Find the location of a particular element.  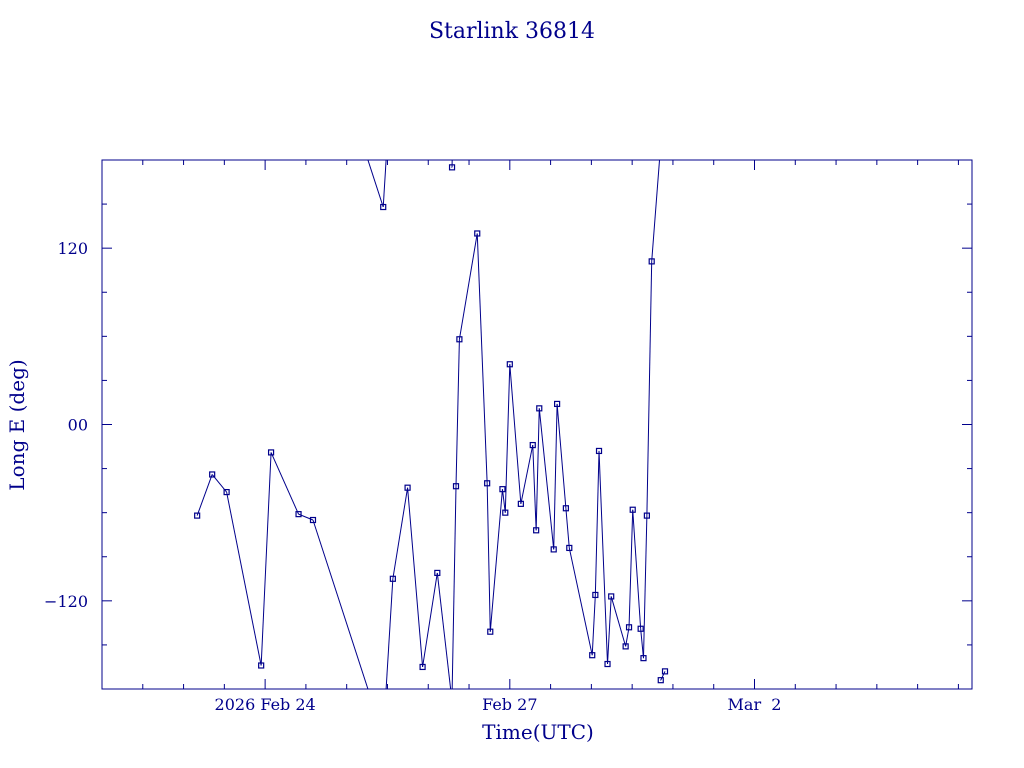

y-tick-label: 00 is located at coordinates (78, 425).